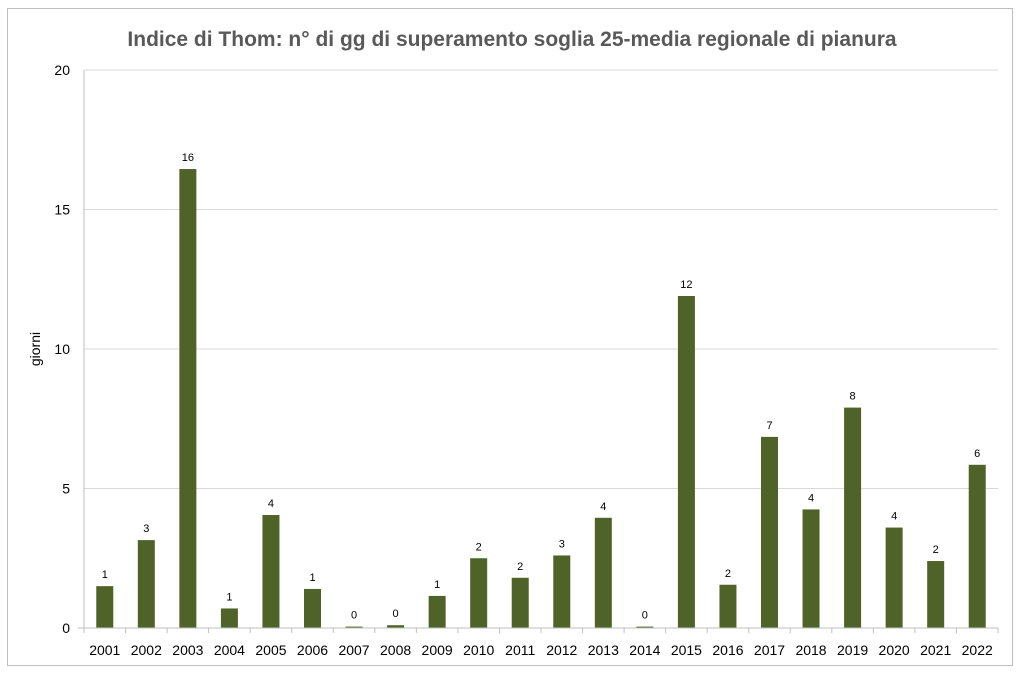 The height and width of the screenshot is (681, 1024). I want to click on y-tick-label: 10, so click(62, 349).